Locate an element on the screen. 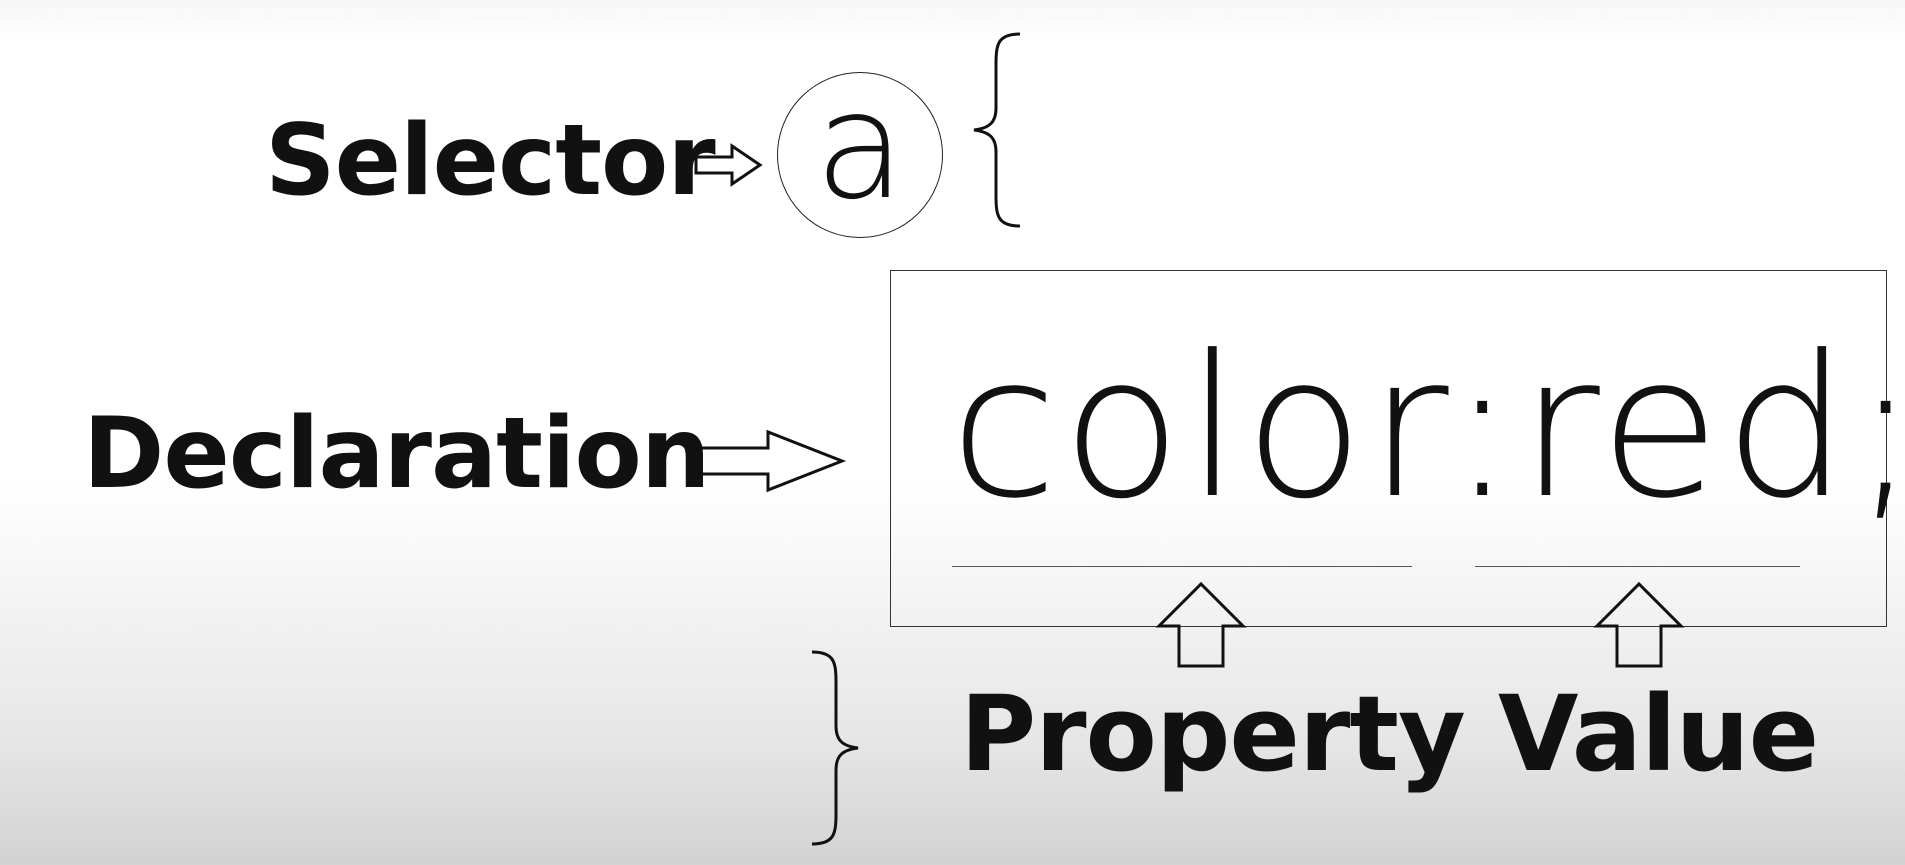 The image size is (1905, 865). value-up-arrow-icon is located at coordinates (1639, 624).